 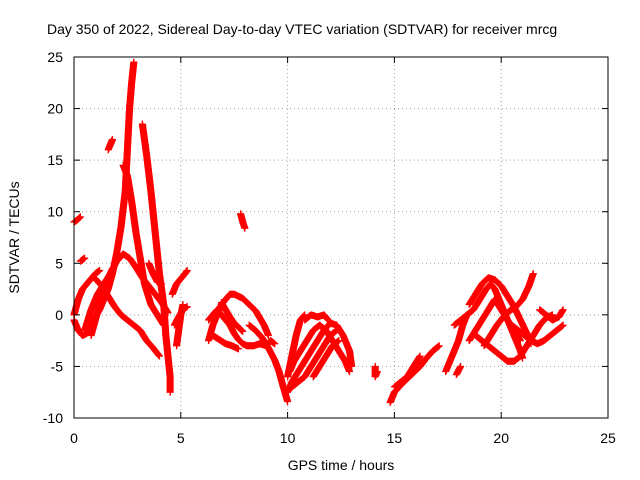 I want to click on x-axis-label: GPS time / hours, so click(x=341, y=465).